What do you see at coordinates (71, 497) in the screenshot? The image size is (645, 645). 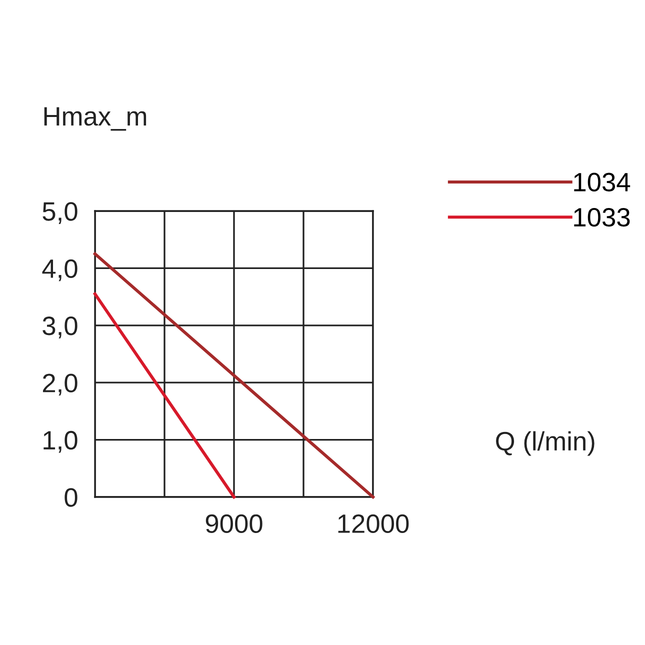 I see `y-tick-label: 0` at bounding box center [71, 497].